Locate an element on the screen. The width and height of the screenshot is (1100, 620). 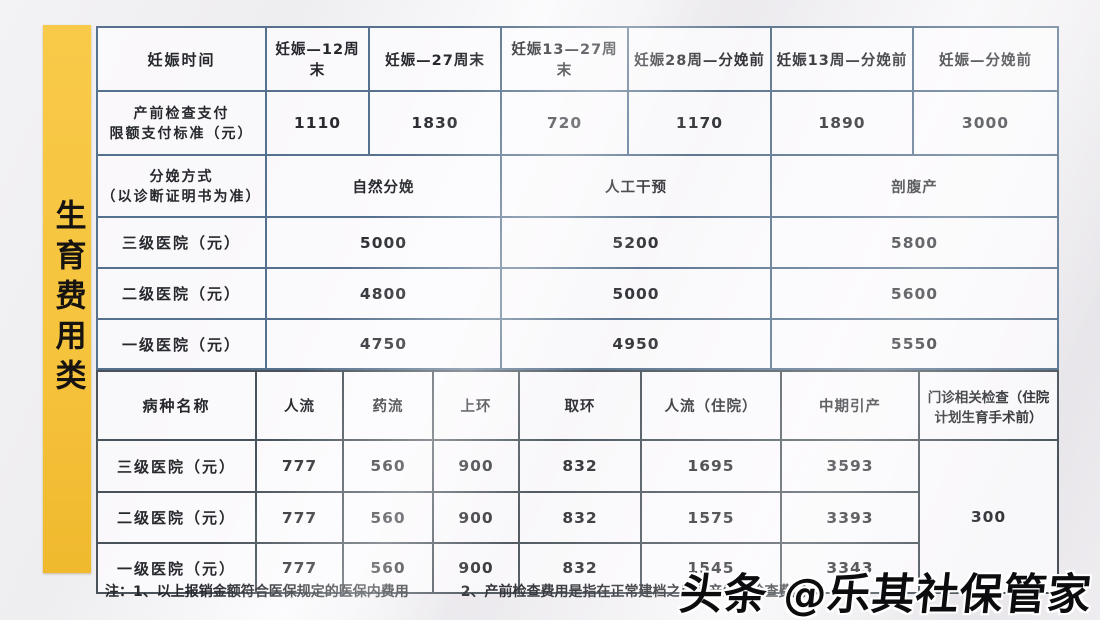
row-label-cell: 分娩方式 （以诊断证明书为准） is located at coordinates (181, 186).